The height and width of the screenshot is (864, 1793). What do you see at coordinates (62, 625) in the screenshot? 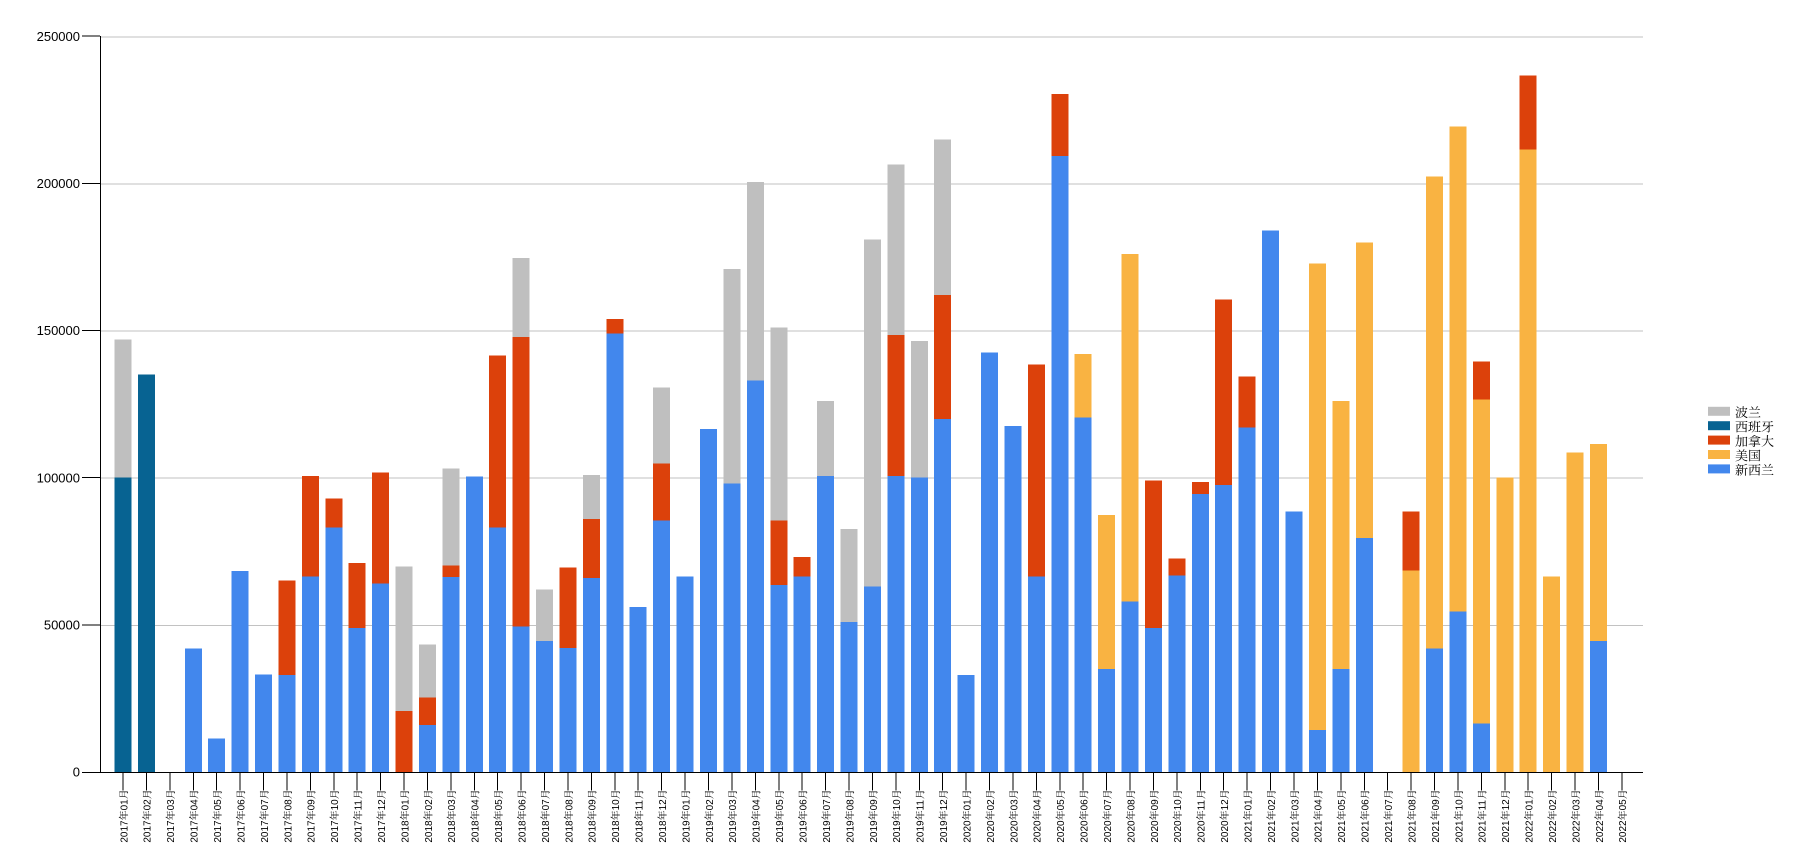
I see `svg-text: 50000` at bounding box center [62, 625].